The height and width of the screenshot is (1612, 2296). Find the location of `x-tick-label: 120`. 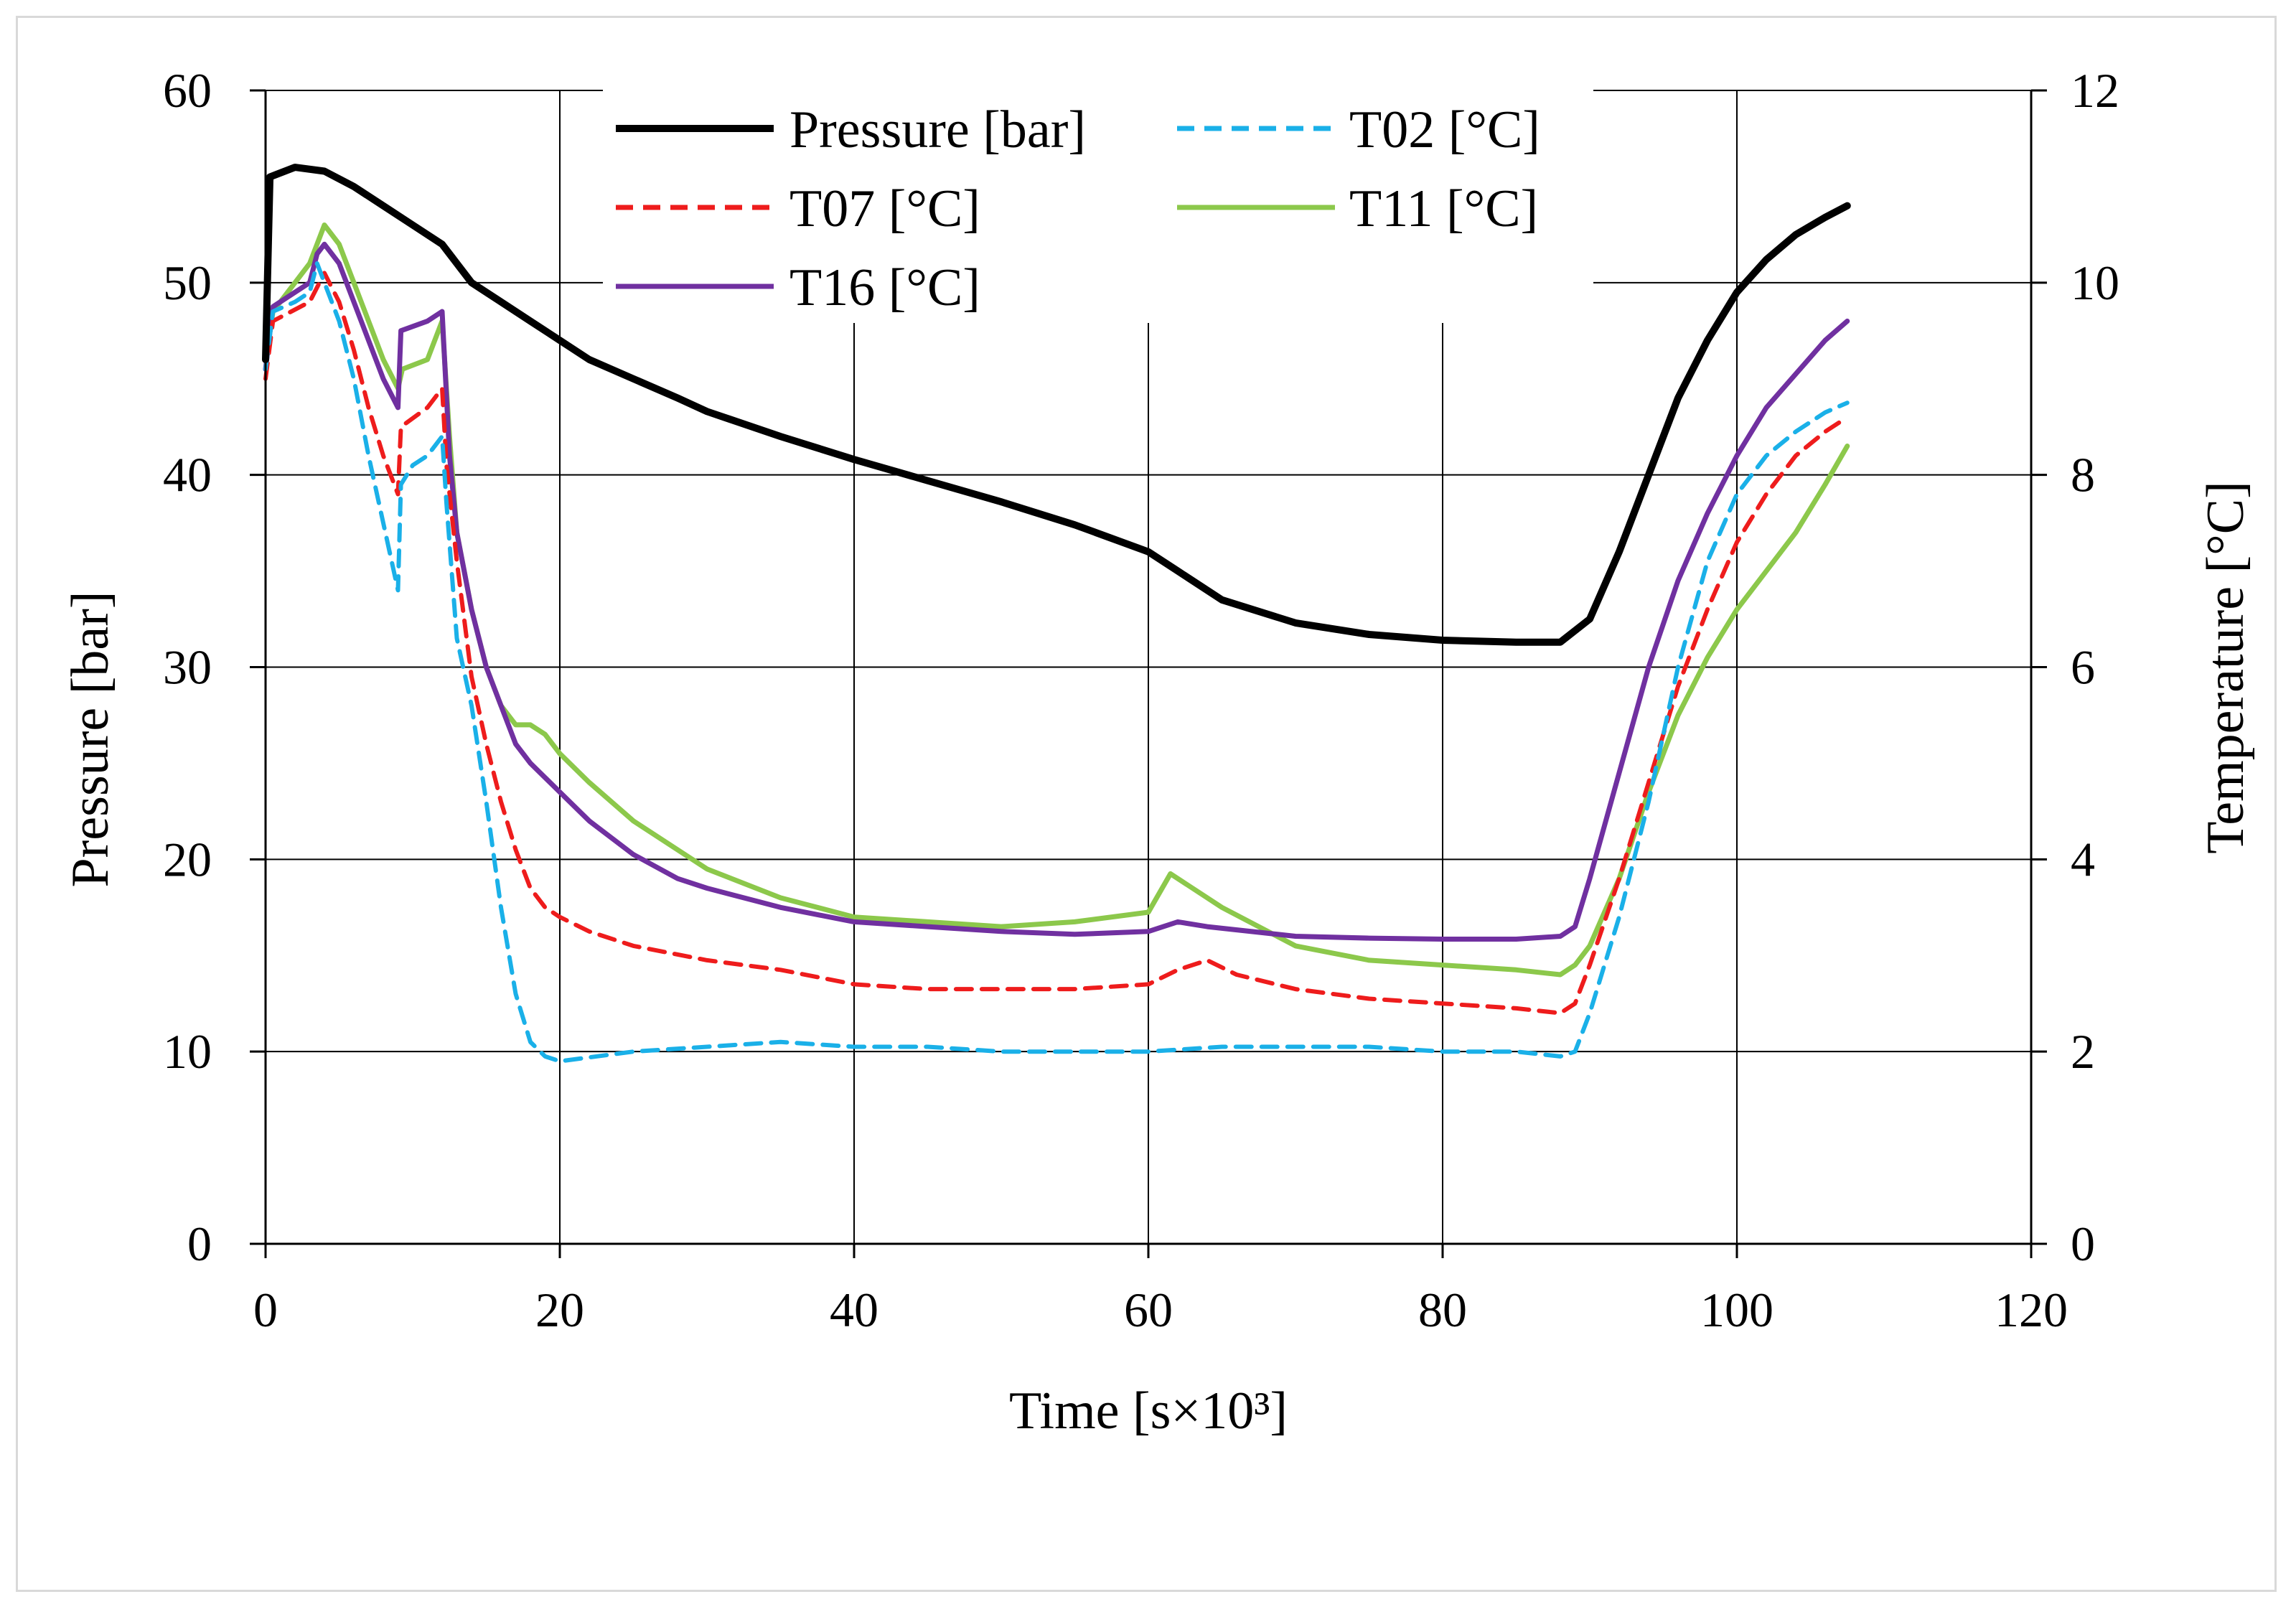

x-tick-label: 120 is located at coordinates (2031, 1310).